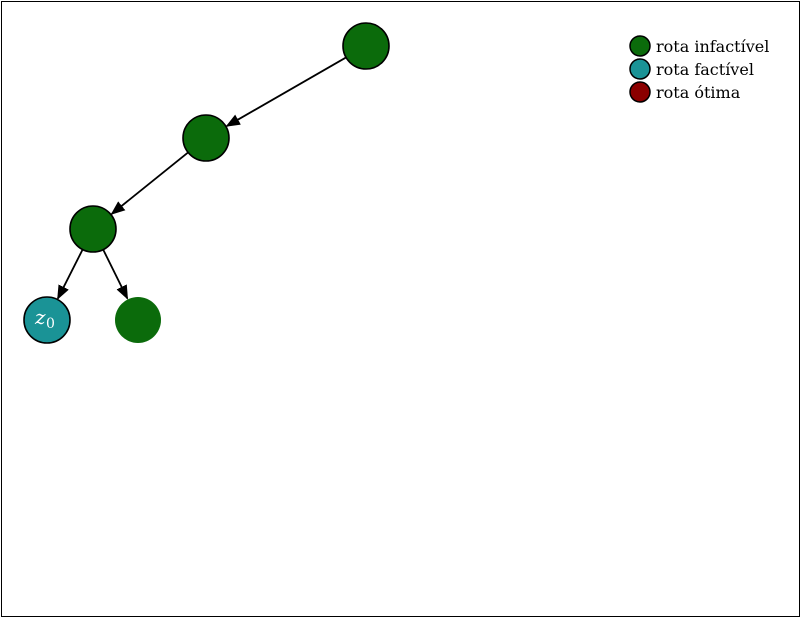 This screenshot has width=801, height=618. What do you see at coordinates (640, 69) in the screenshot?
I see `legend-marker-feasible` at bounding box center [640, 69].